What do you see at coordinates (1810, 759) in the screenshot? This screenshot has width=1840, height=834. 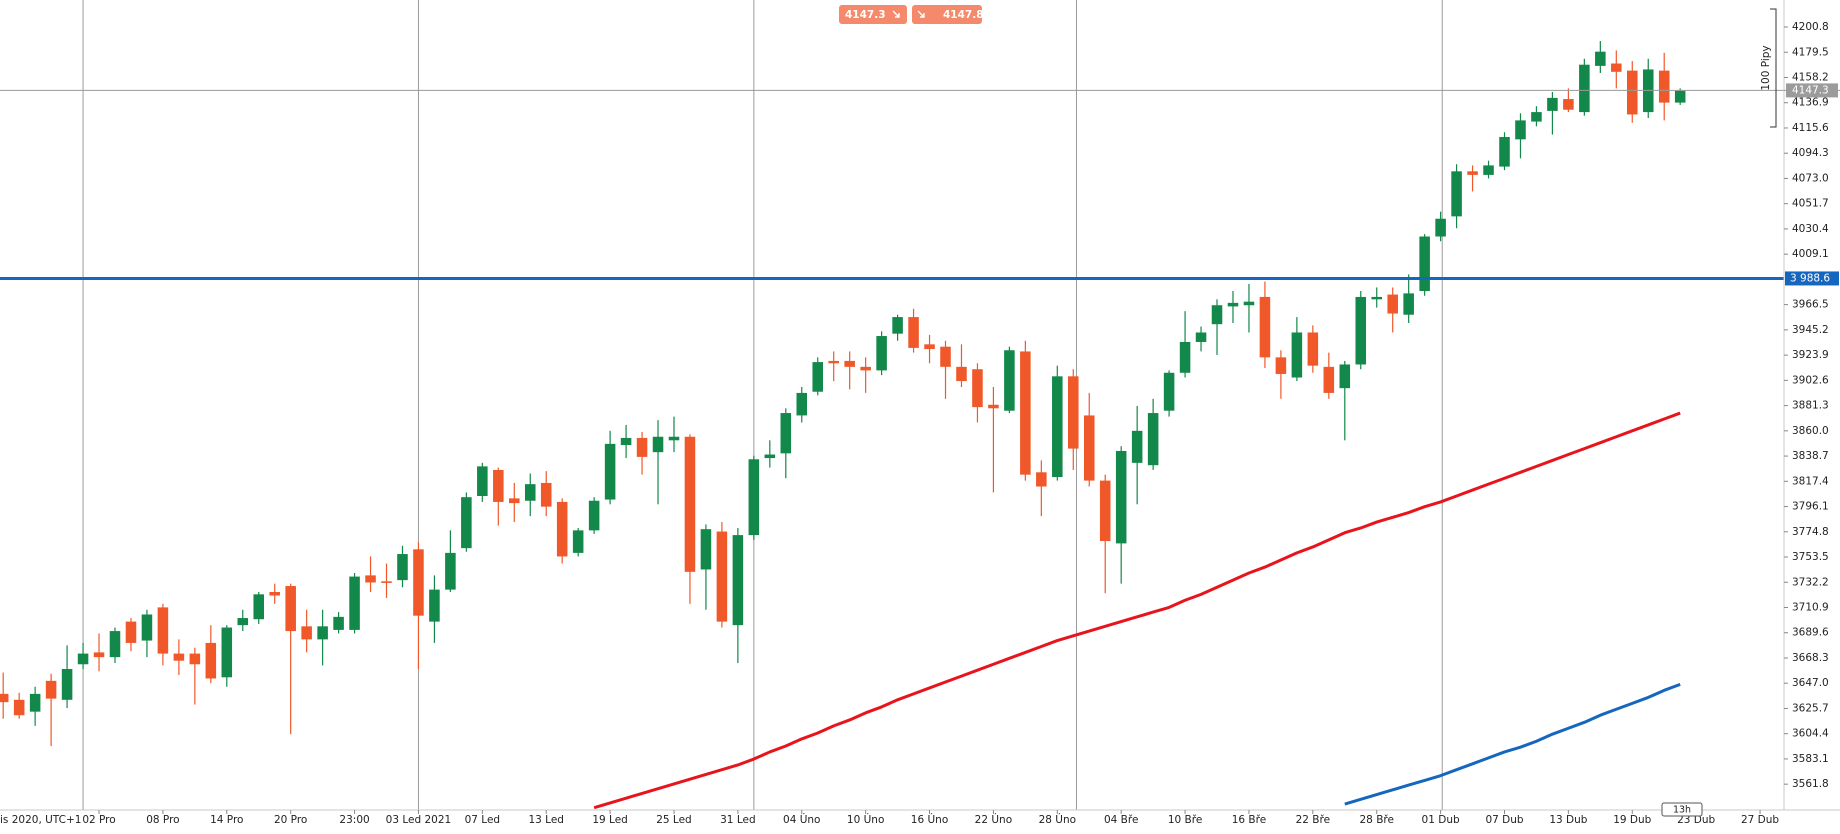 I see `y-tick-label: 3583.1` at bounding box center [1810, 759].